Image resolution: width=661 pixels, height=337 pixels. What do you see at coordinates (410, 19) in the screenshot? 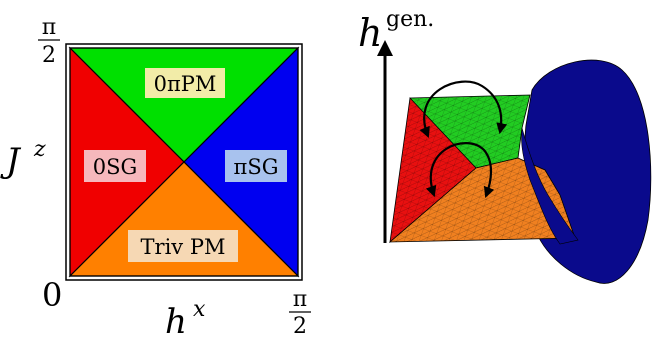
I see `svg-text: gen.` at bounding box center [410, 19].